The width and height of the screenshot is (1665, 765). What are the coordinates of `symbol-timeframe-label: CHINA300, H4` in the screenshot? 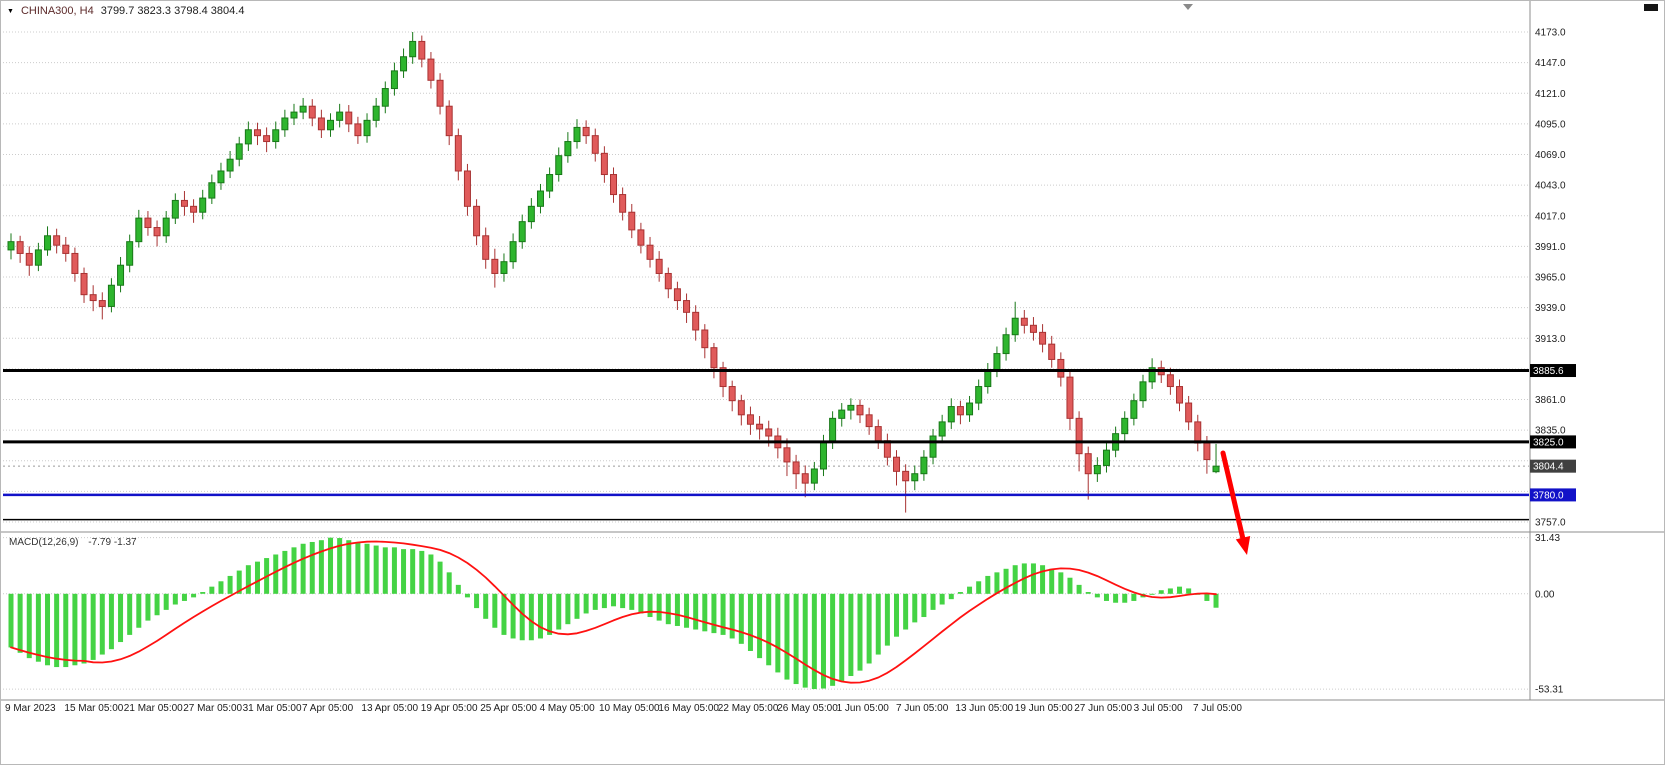 It's located at (57, 11).